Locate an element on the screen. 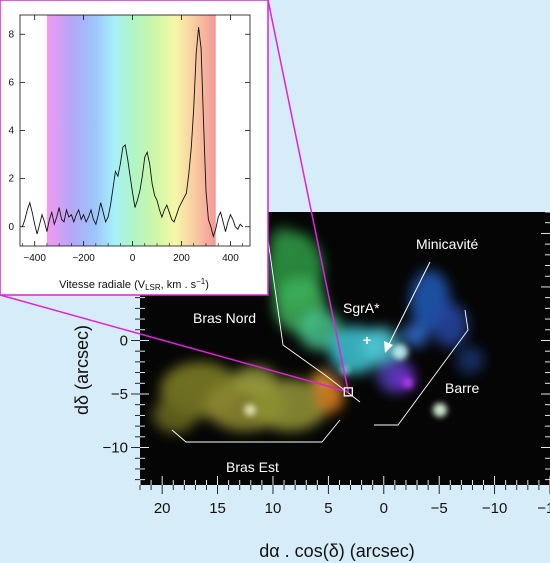 The width and height of the screenshot is (550, 563). connector-line-top is located at coordinates (308, 196).